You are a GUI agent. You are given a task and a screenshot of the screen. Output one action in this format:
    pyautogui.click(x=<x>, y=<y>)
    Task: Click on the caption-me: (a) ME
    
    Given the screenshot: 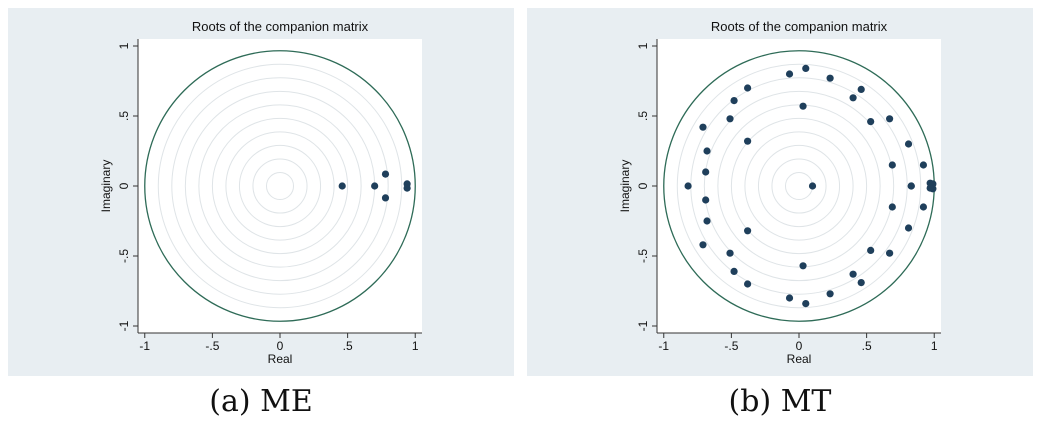 What is the action you would take?
    pyautogui.click(x=261, y=401)
    